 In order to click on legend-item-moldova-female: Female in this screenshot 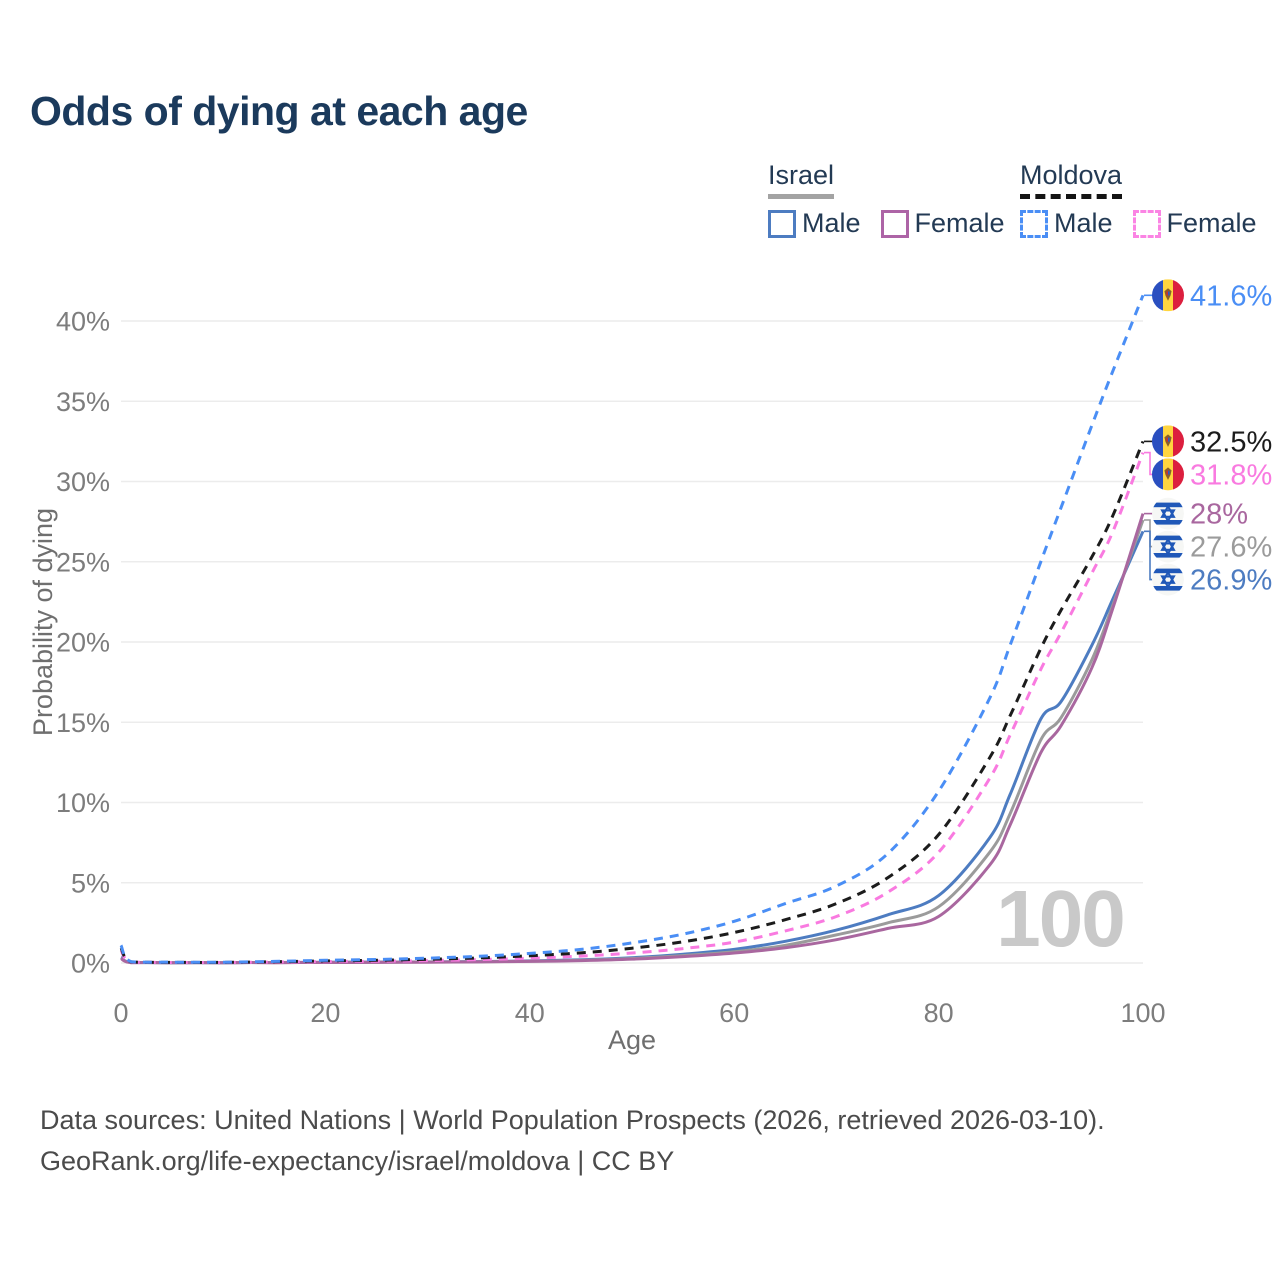, I will do `click(1194, 223)`.